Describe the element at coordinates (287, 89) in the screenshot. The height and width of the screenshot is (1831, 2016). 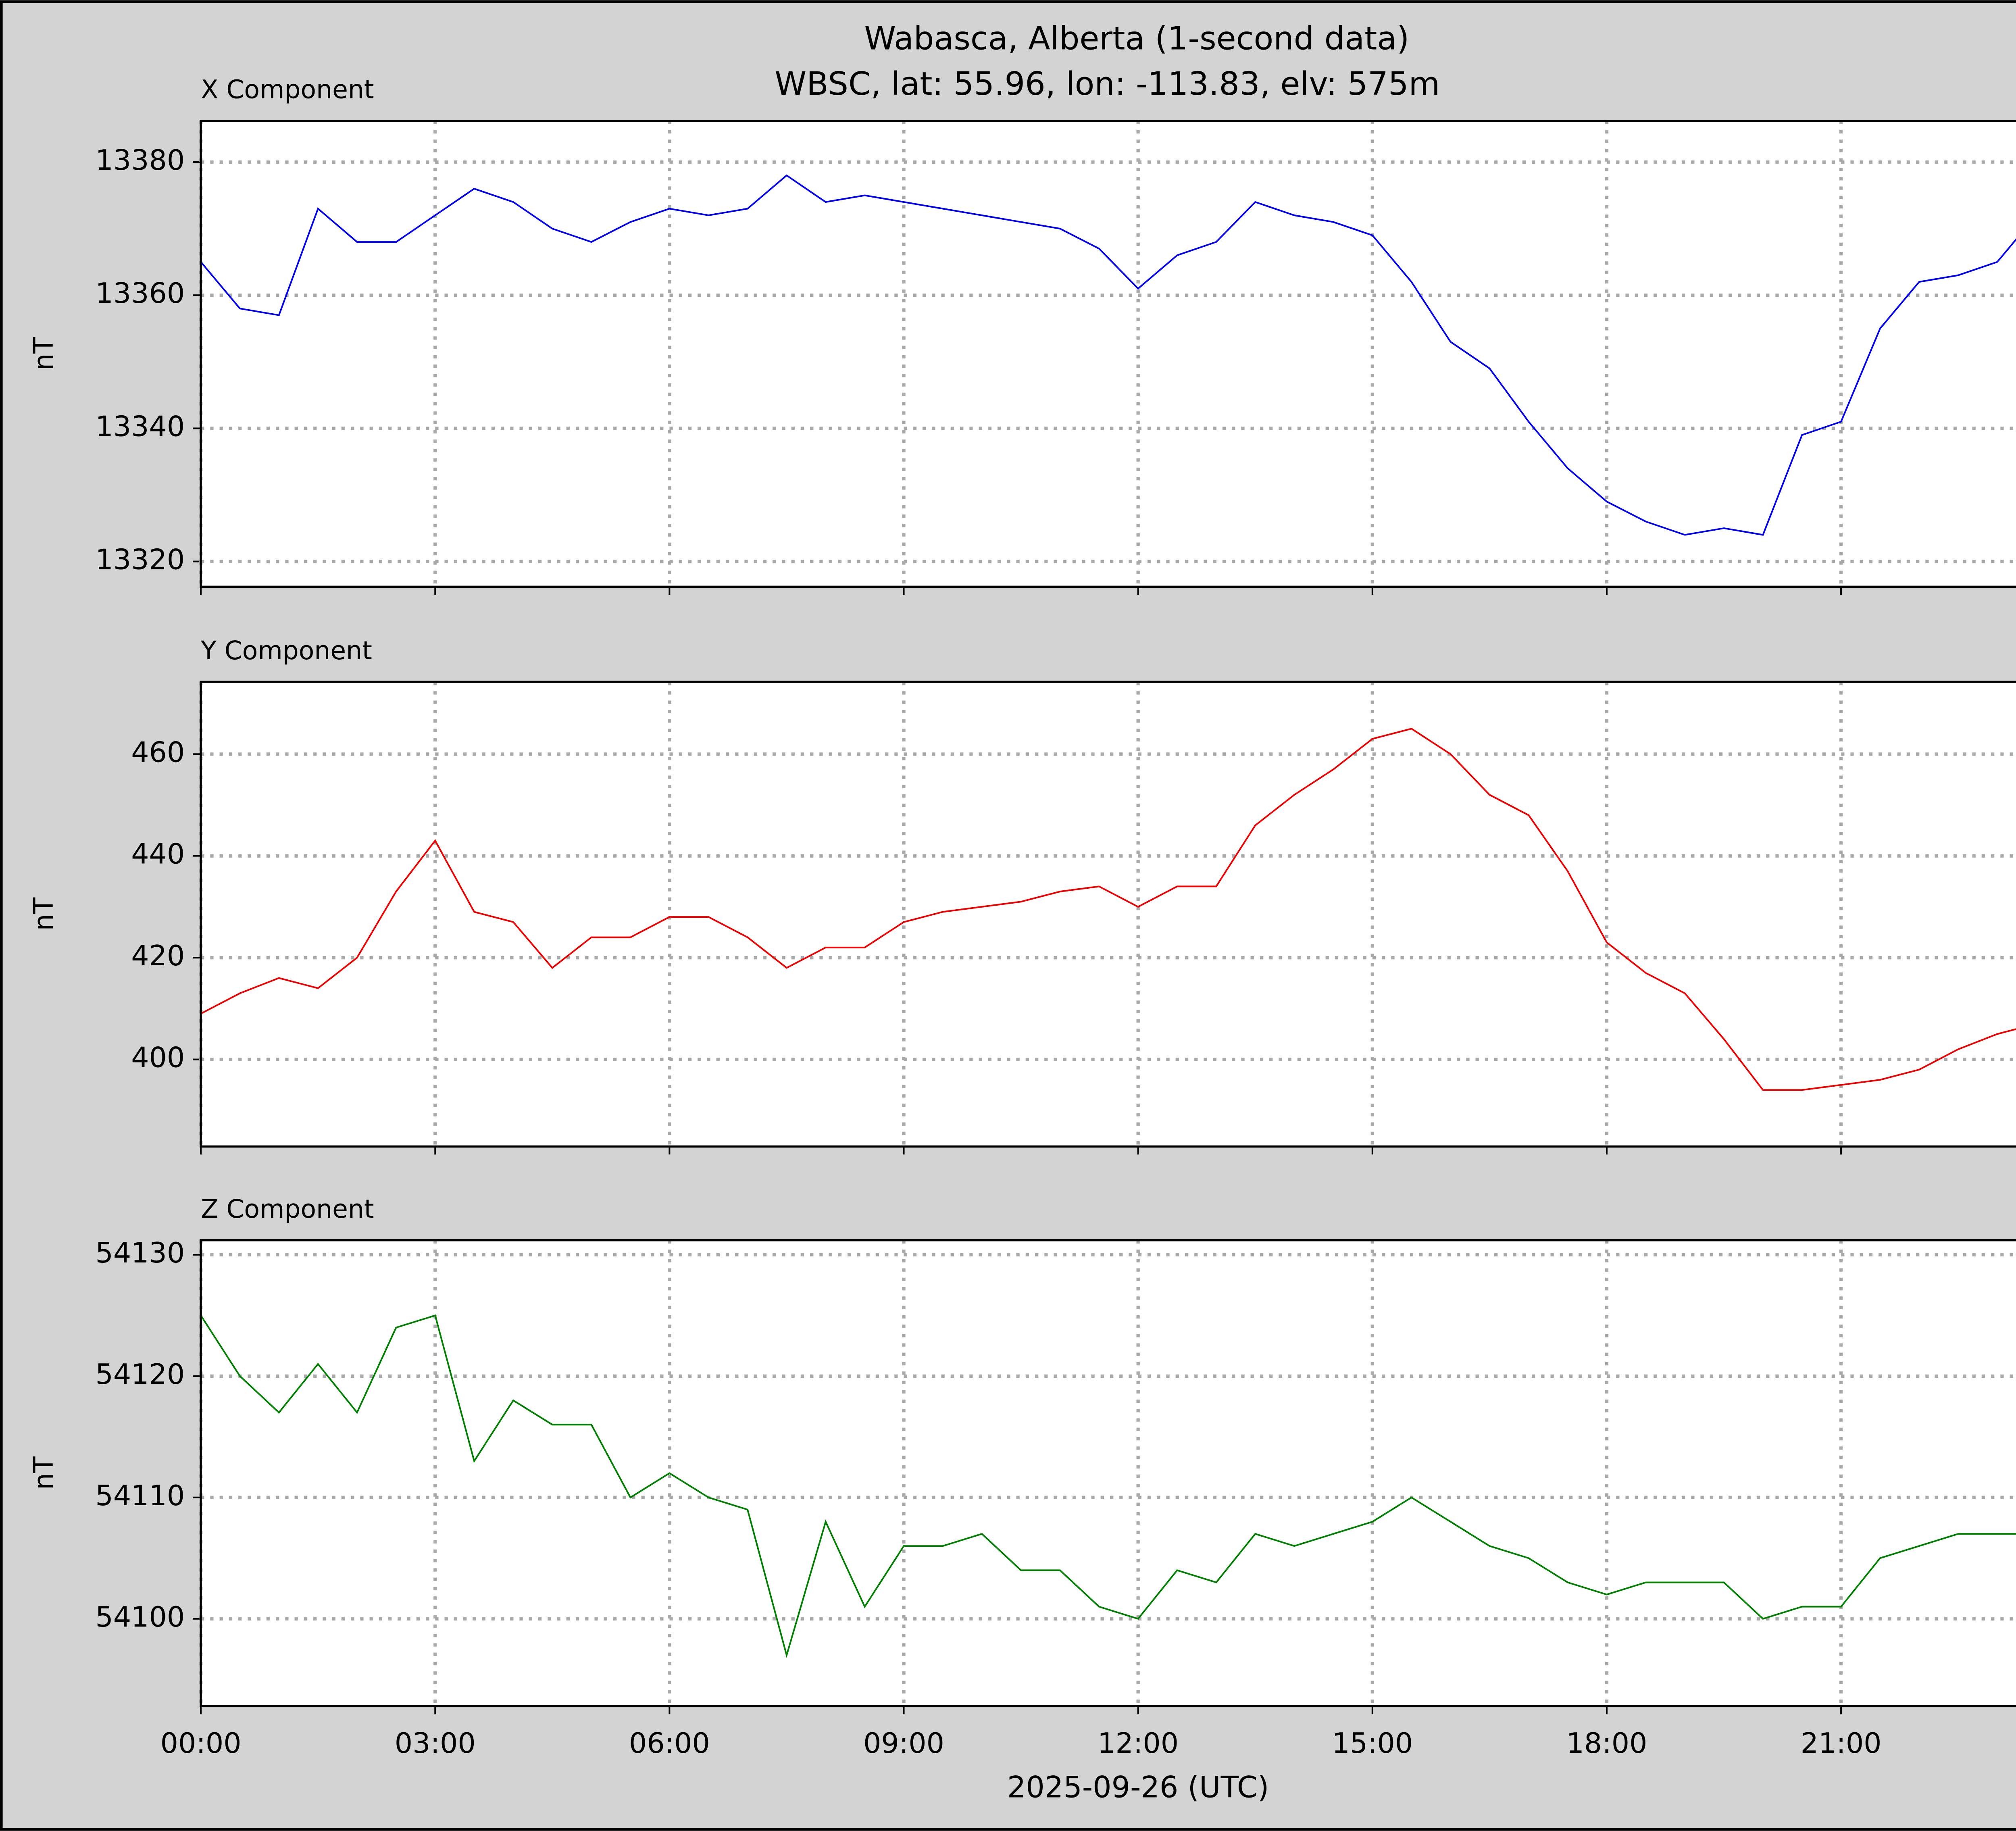
I see `subplot-title: X Component` at that location.